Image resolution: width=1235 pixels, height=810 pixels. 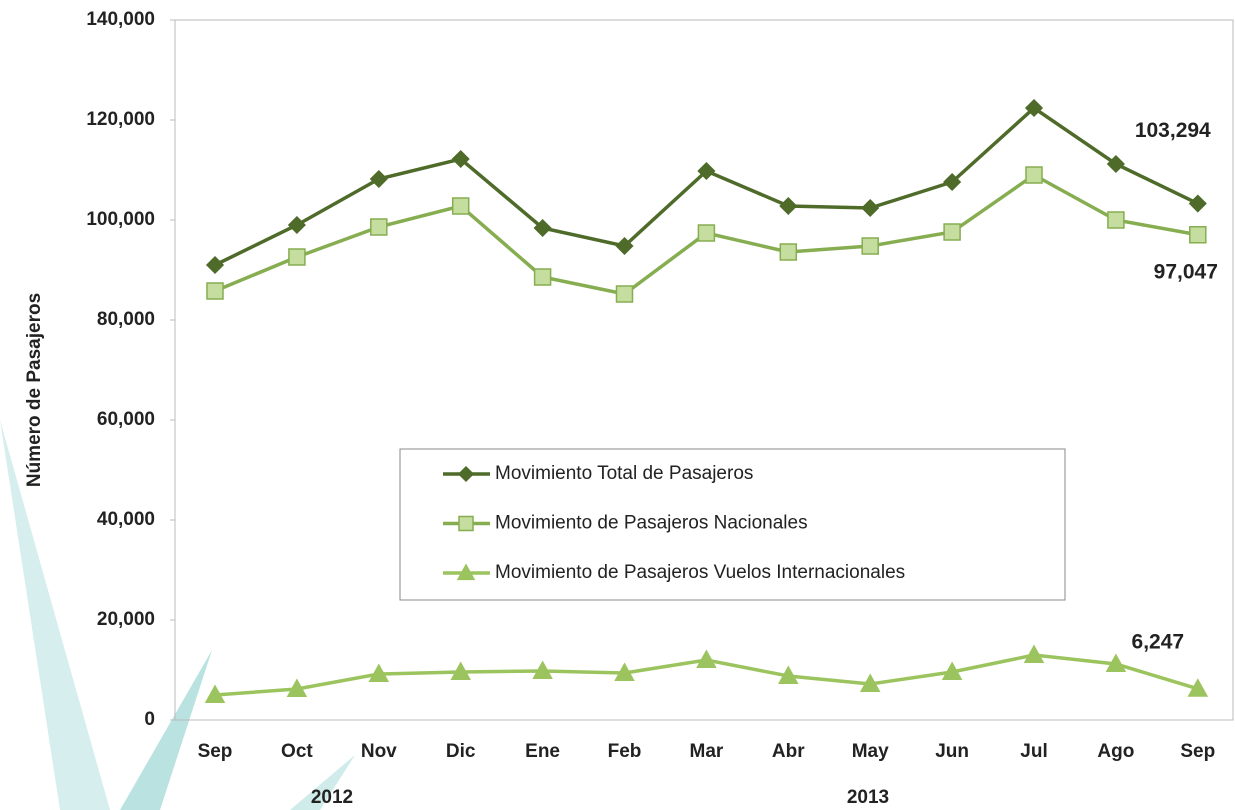 What do you see at coordinates (149, 719) in the screenshot?
I see `y-tick-label: 0` at bounding box center [149, 719].